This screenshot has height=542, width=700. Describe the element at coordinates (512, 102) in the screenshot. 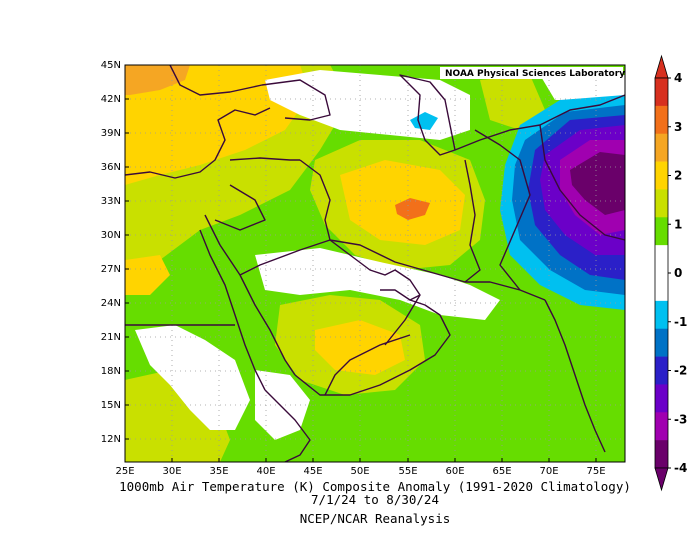

I see `anomaly-region-plus1-northeast` at that location.